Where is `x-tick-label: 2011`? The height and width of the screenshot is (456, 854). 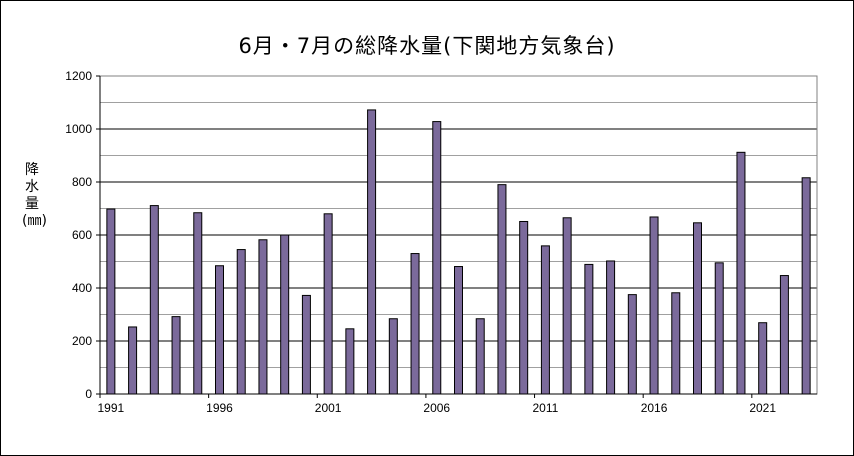 x-tick-label: 2011 is located at coordinates (546, 408).